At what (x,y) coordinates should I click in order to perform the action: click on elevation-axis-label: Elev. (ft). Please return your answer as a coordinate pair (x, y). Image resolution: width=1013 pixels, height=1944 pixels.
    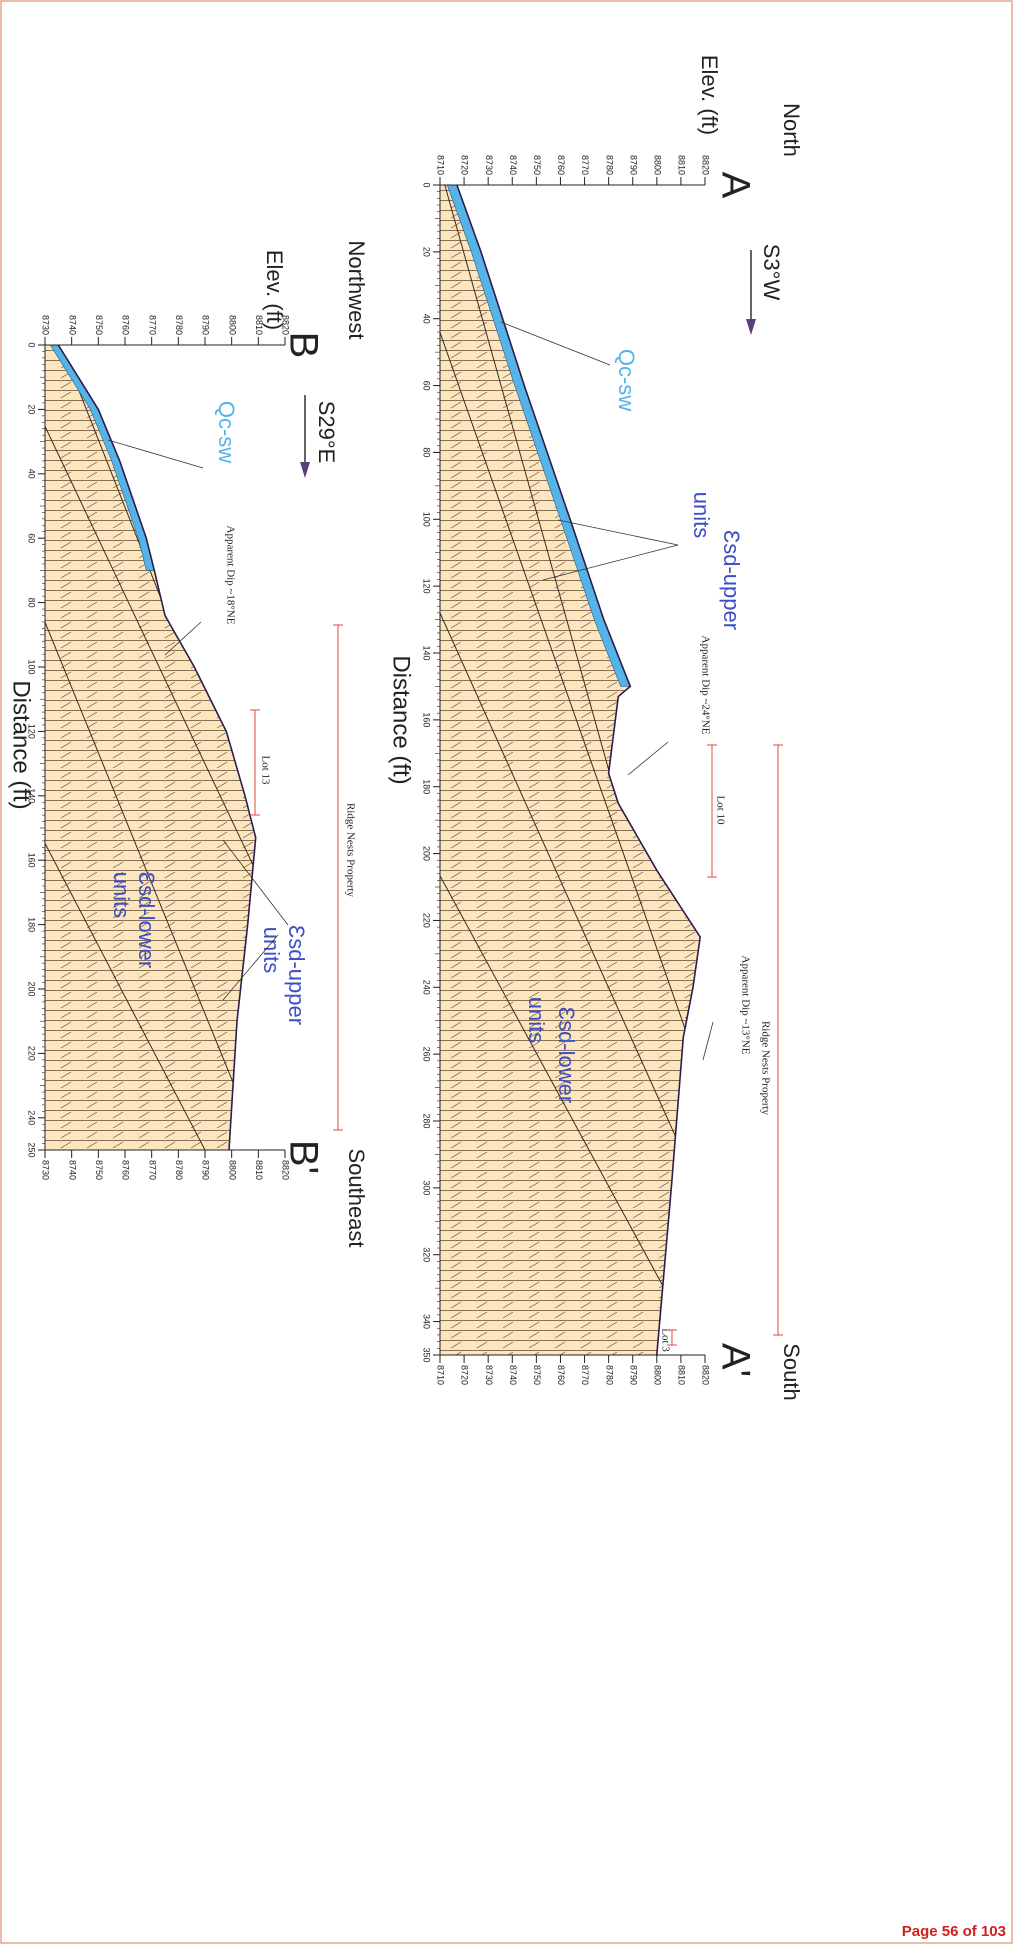
    Looking at the image, I should click on (709, 95).